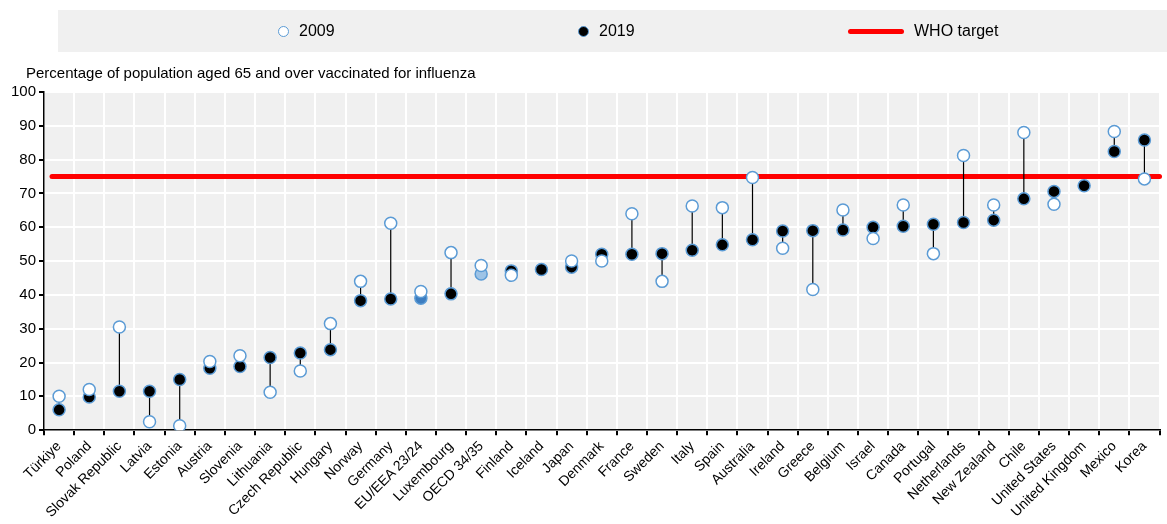 The image size is (1167, 524). What do you see at coordinates (28, 226) in the screenshot?
I see `y-tick-label: 60` at bounding box center [28, 226].